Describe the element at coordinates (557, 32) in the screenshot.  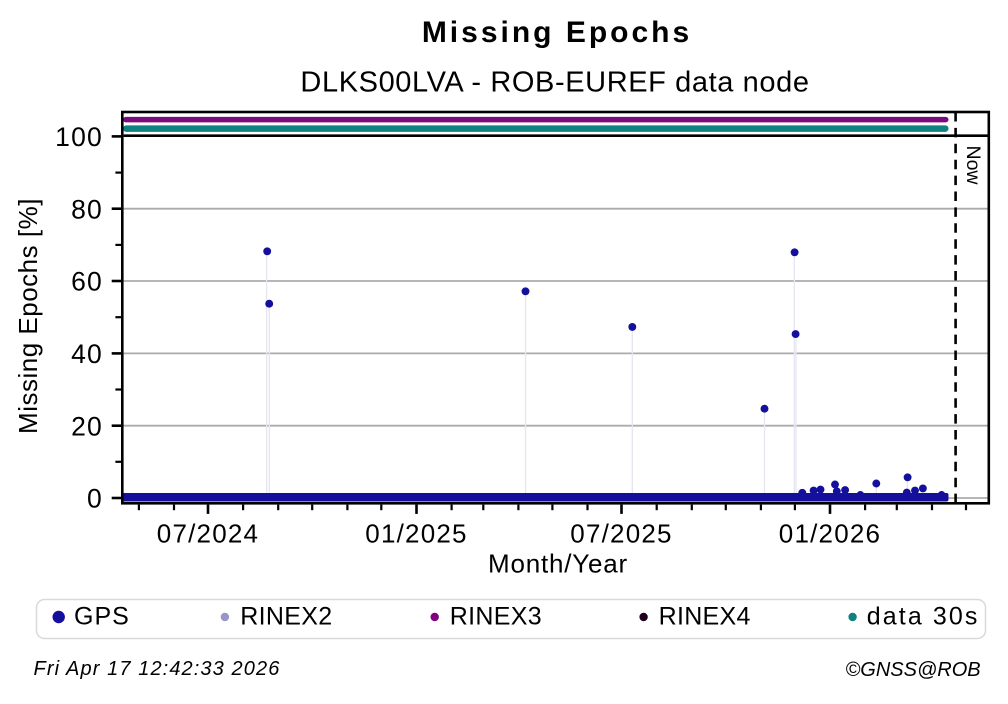
I see `svg-text: Missing Epochs` at that location.